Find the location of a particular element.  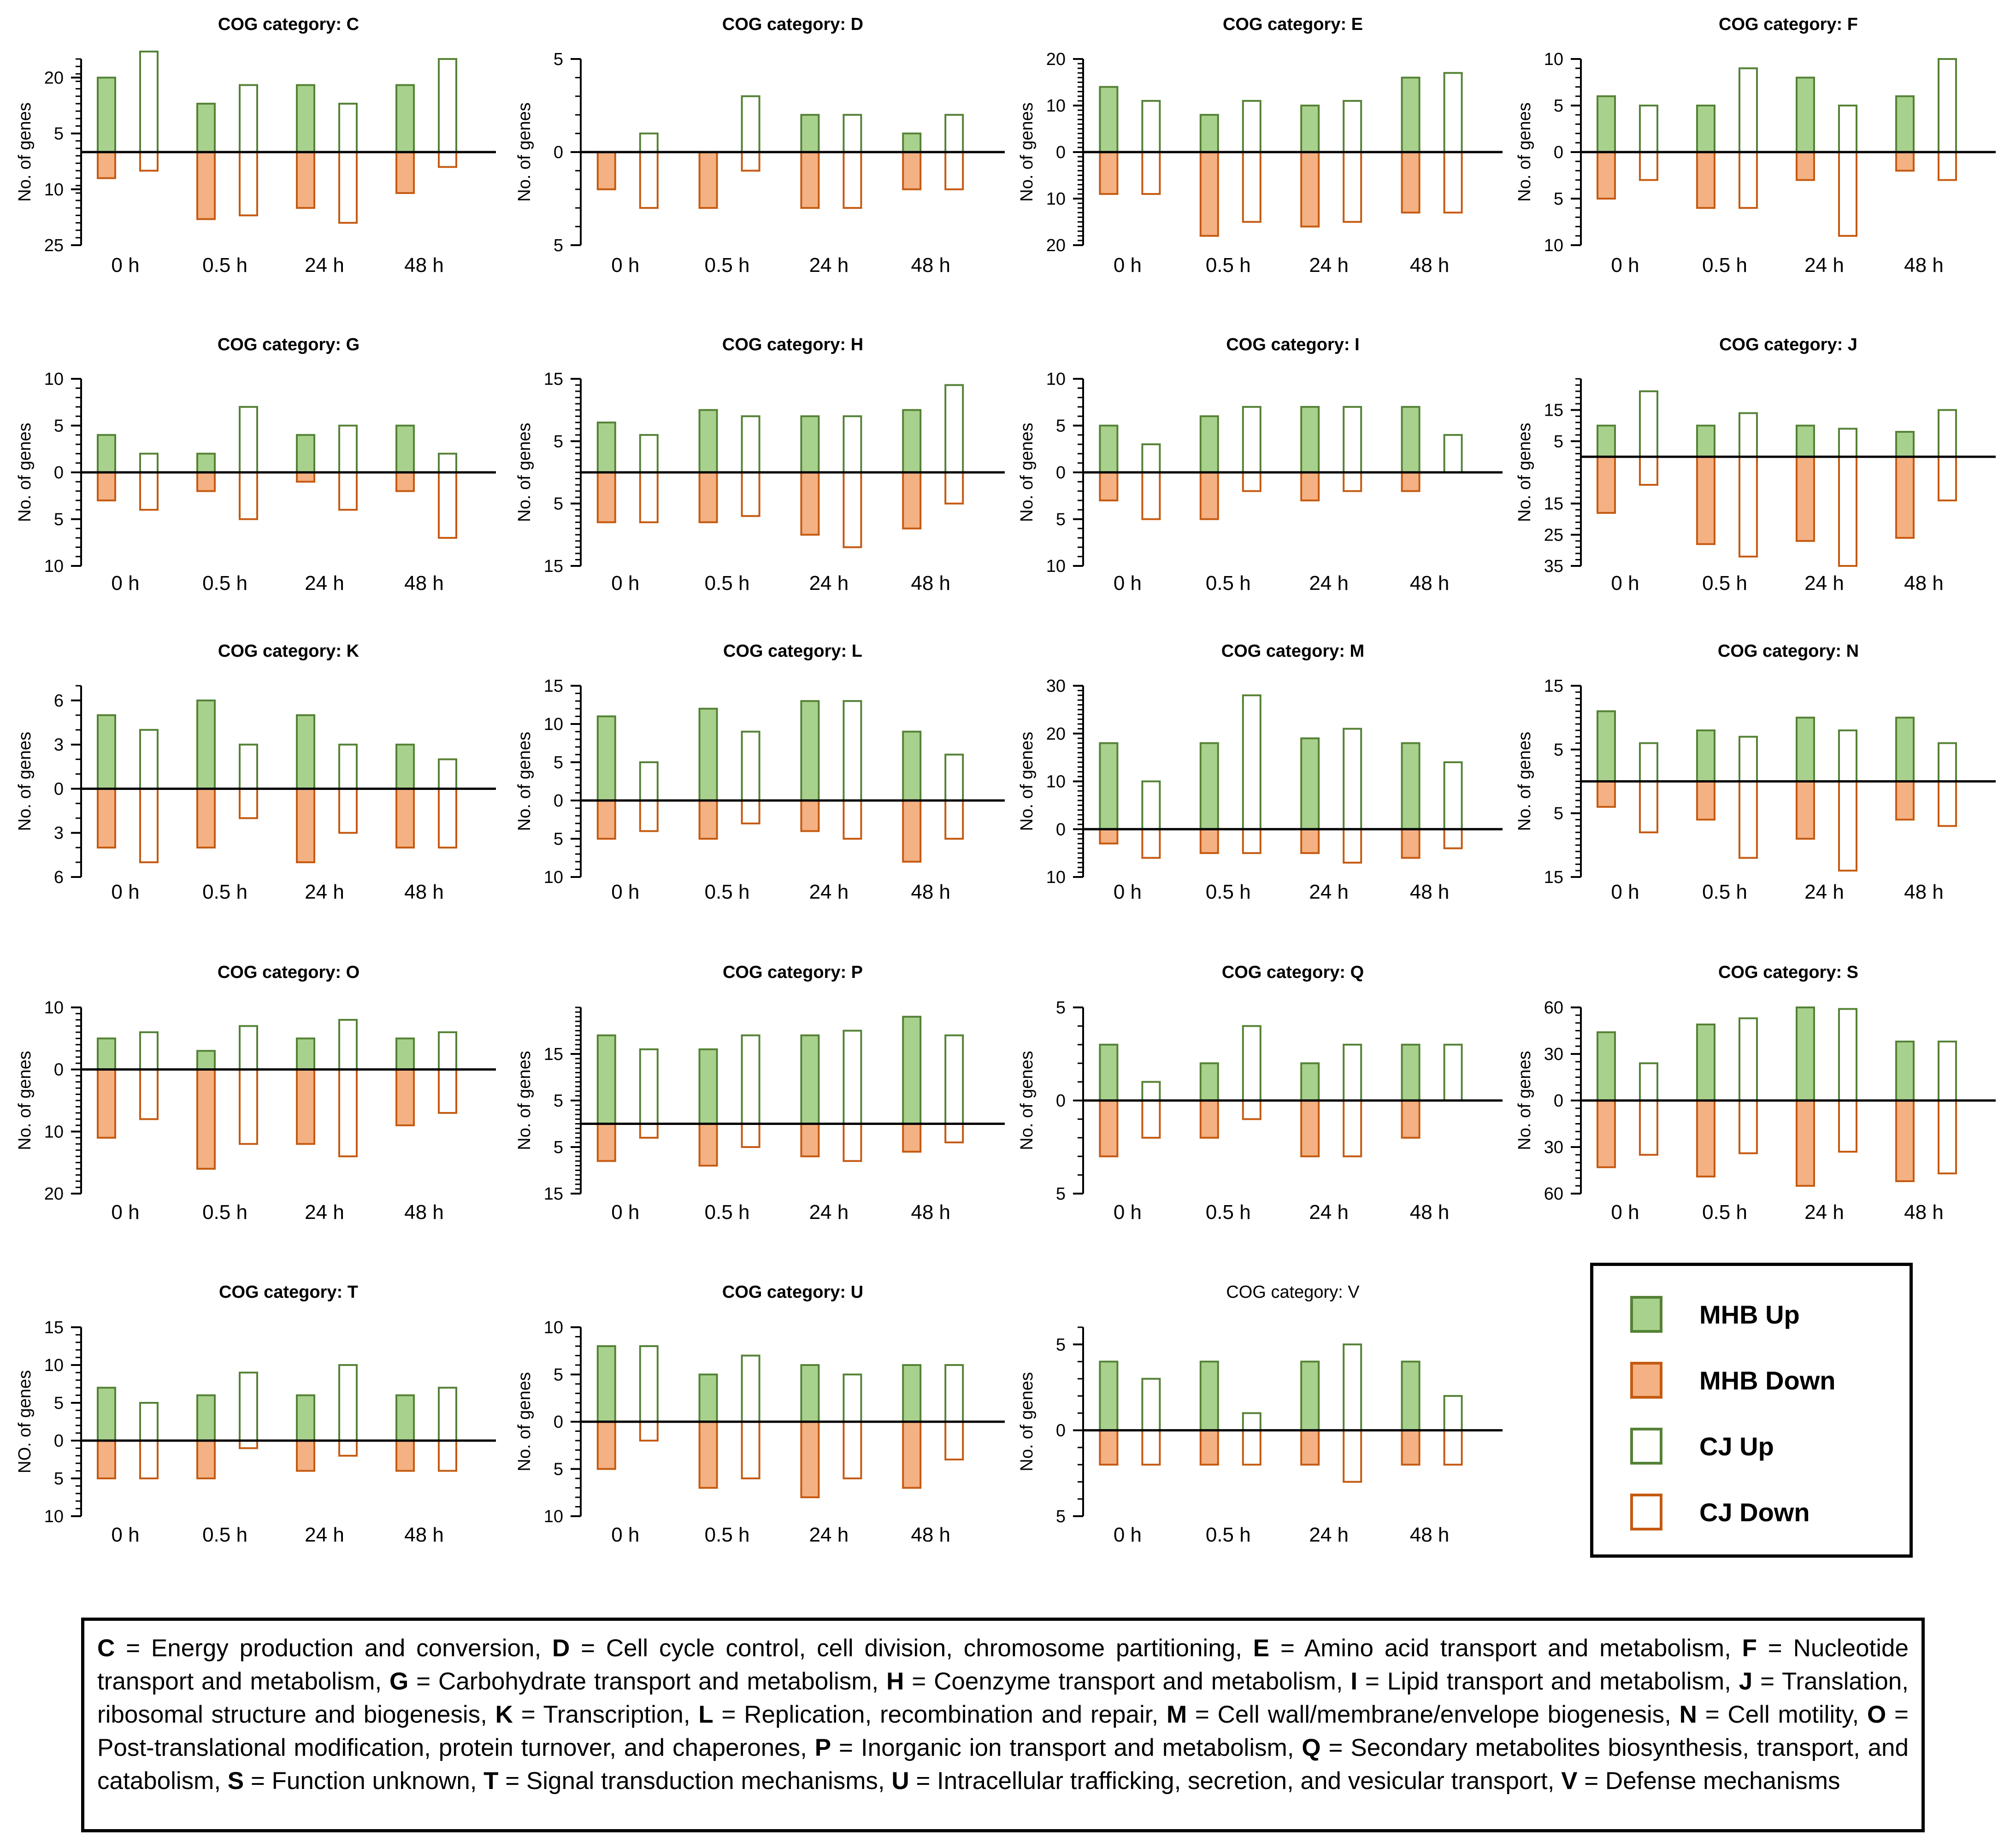

caption-category-key: I is located at coordinates (1354, 1681).